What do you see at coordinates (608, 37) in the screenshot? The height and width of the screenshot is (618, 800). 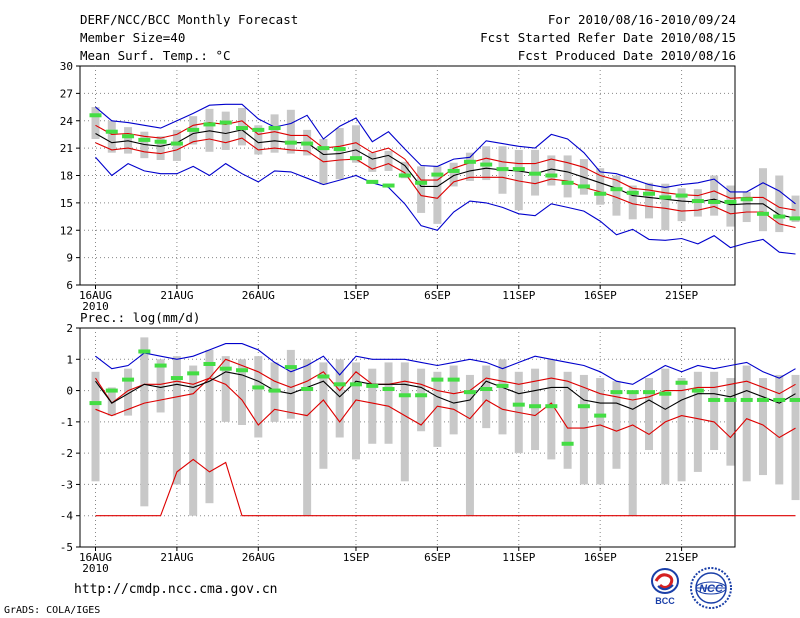 I see `fcst-started-date: Fcst Started Refer Date 2010/08/15` at bounding box center [608, 37].